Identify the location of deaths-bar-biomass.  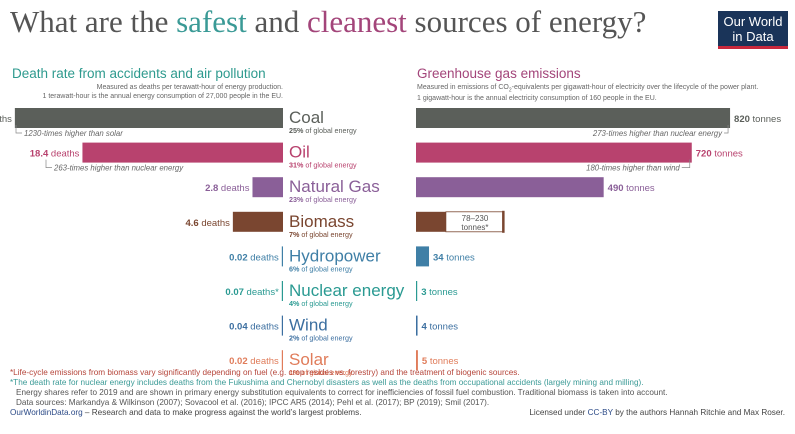
(257, 221).